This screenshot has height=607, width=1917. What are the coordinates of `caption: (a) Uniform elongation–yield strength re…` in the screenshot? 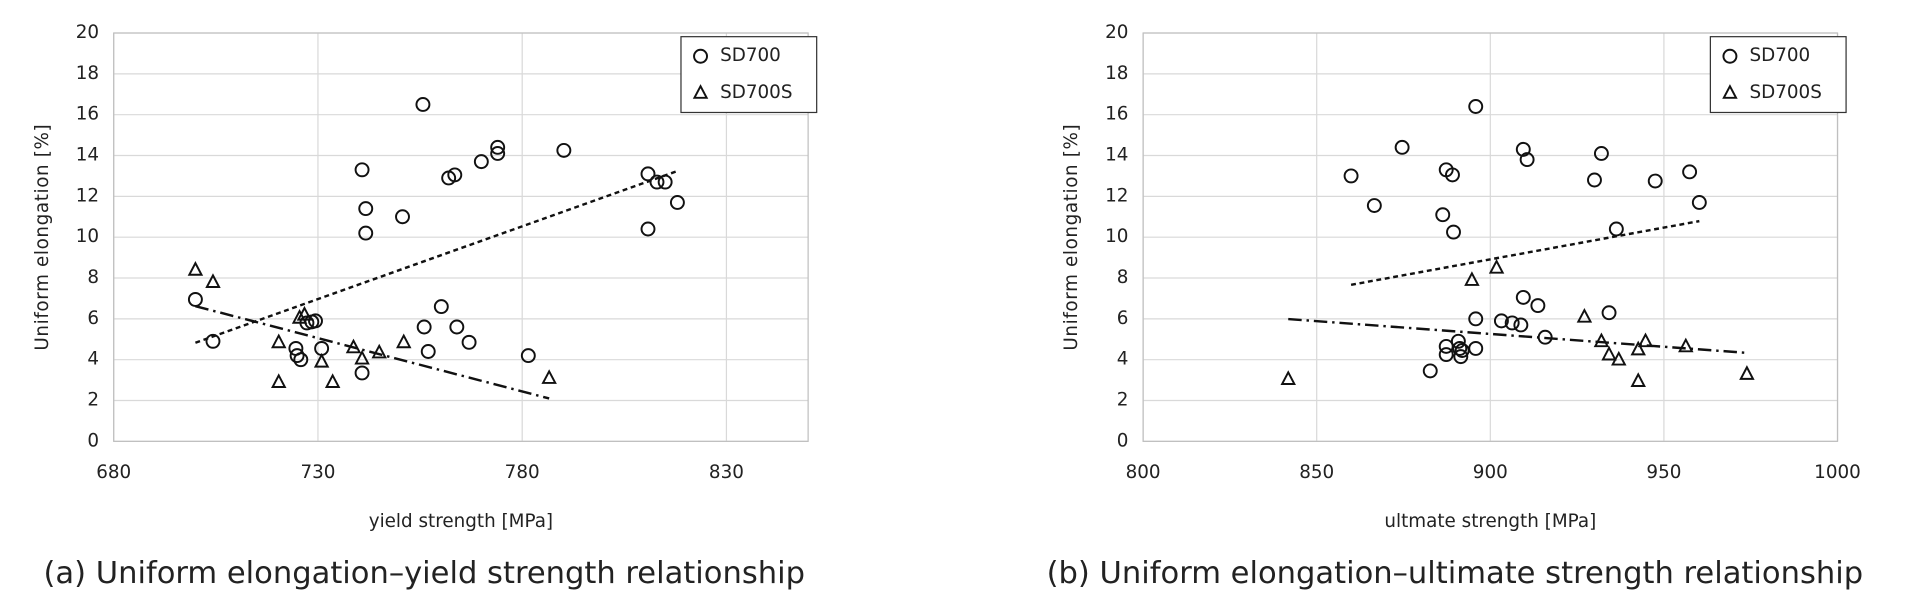 It's located at (424, 573).